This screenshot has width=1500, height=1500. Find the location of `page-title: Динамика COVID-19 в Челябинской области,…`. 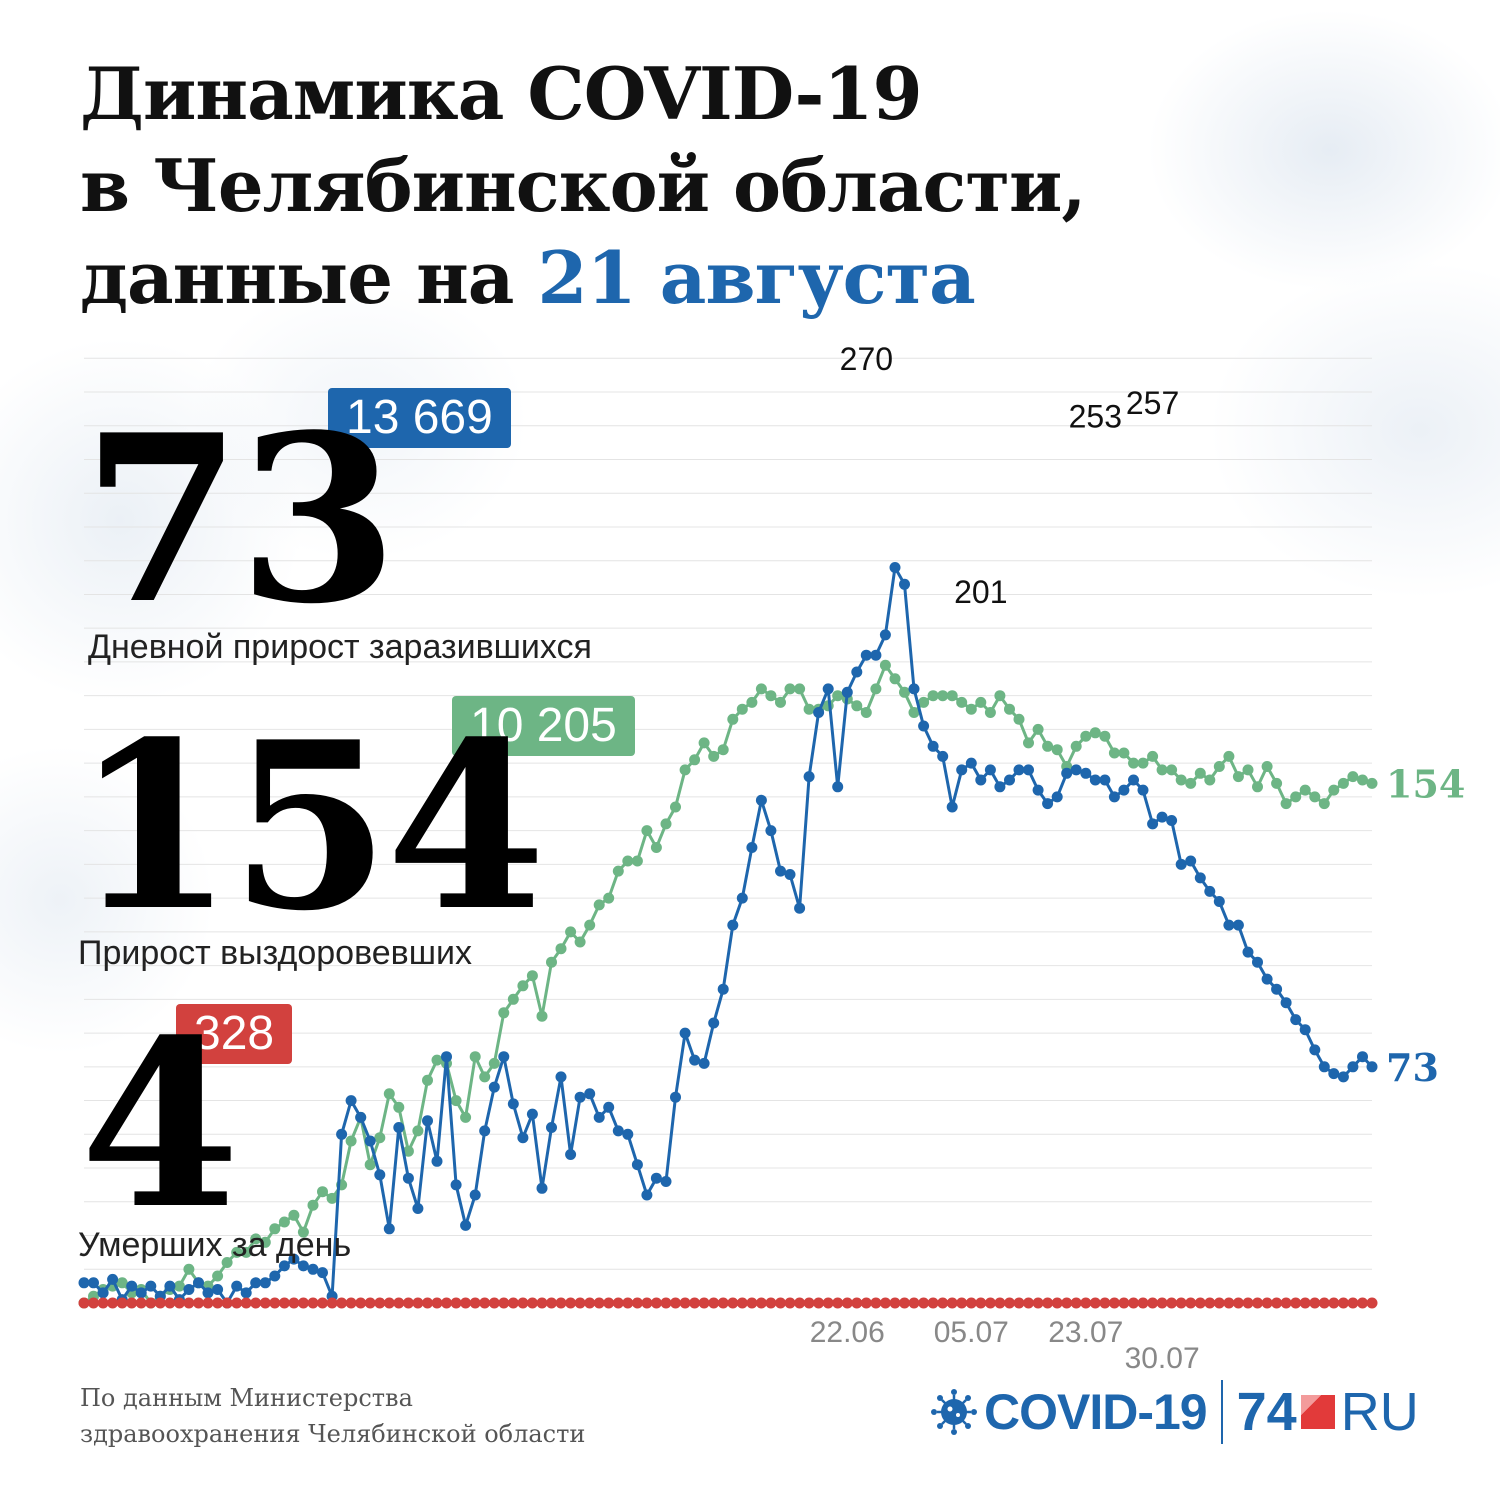

page-title: Динамика COVID-19 в Челябинской области,… is located at coordinates (583, 186).